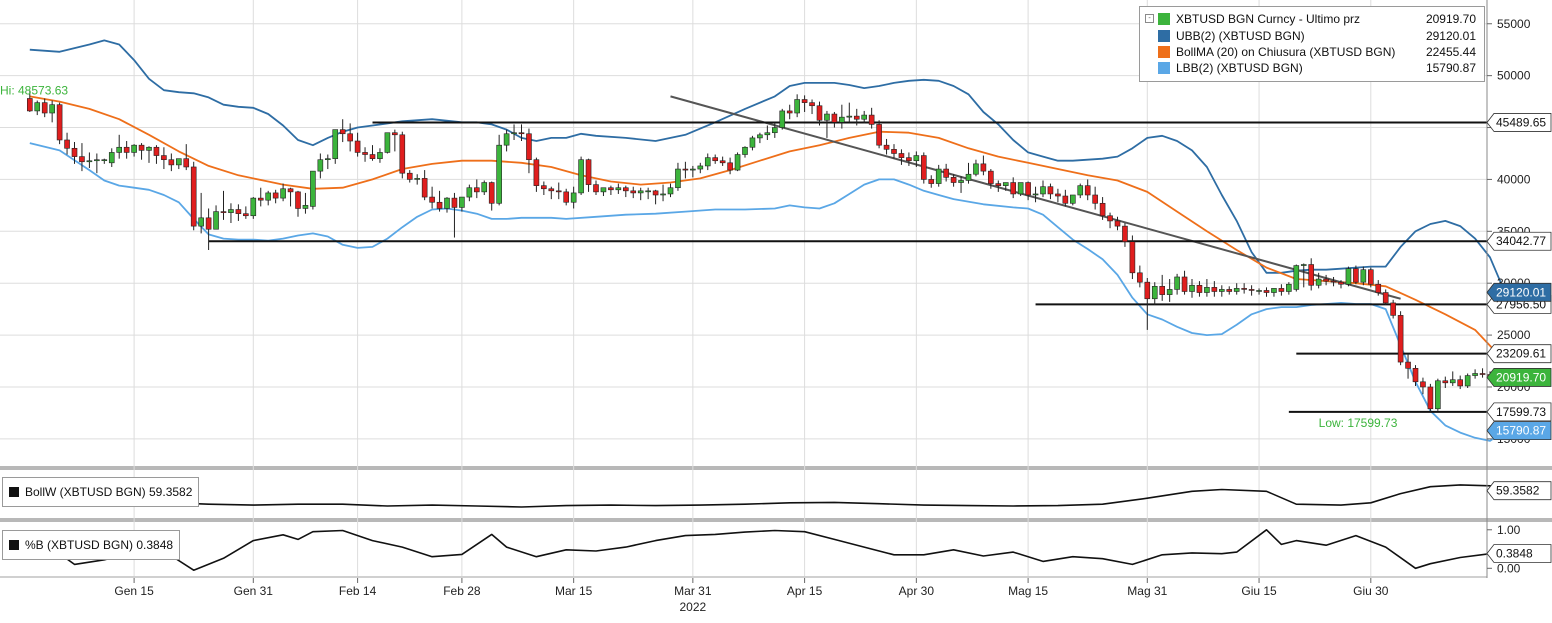  What do you see at coordinates (767, 550) in the screenshot?
I see `percent-b-line` at bounding box center [767, 550].